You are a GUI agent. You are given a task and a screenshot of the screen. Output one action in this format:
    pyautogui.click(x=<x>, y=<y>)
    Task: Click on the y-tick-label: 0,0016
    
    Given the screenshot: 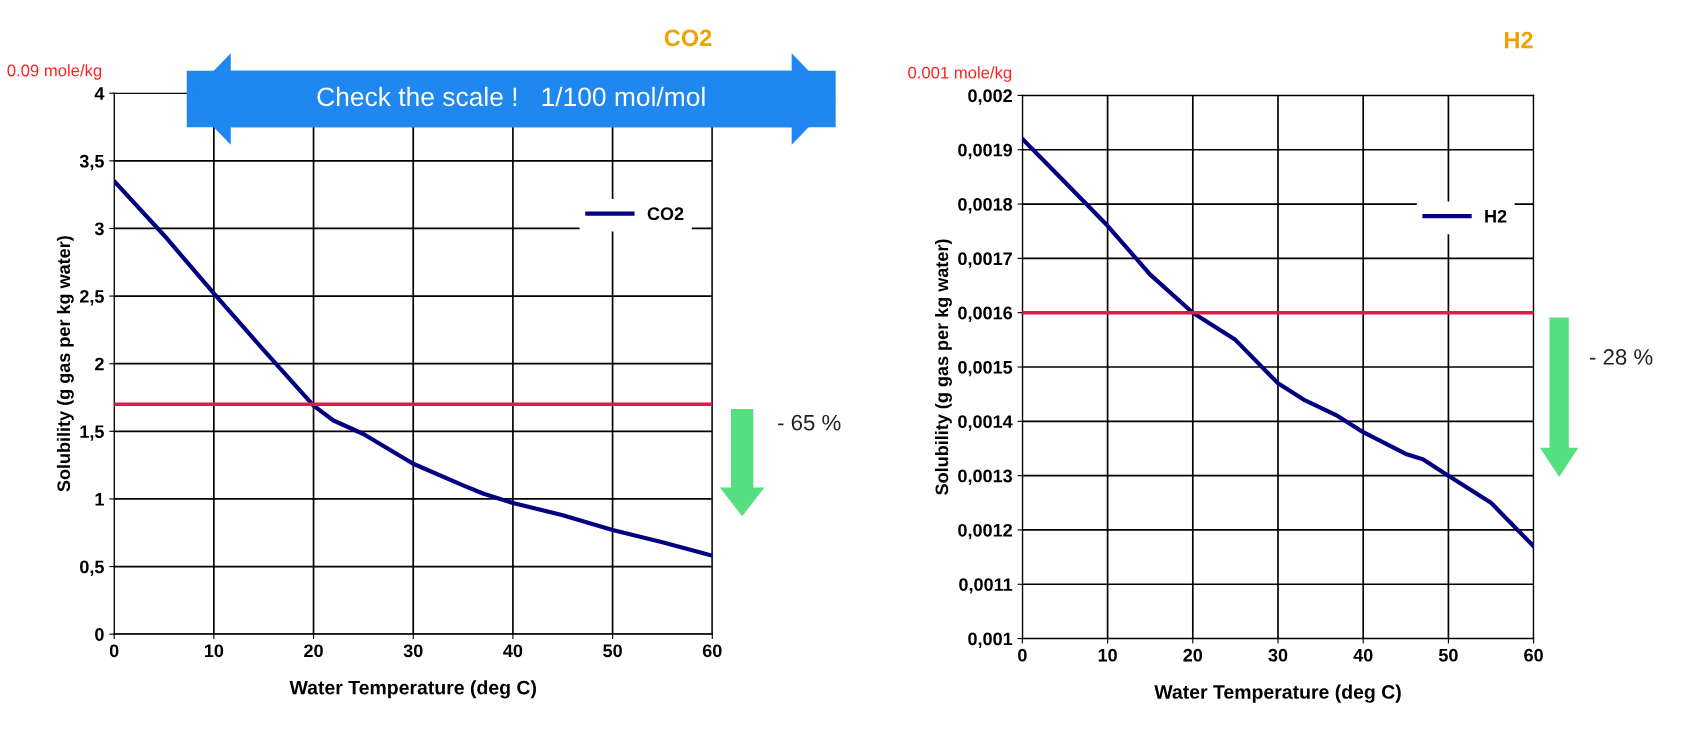 What is the action you would take?
    pyautogui.click(x=985, y=314)
    